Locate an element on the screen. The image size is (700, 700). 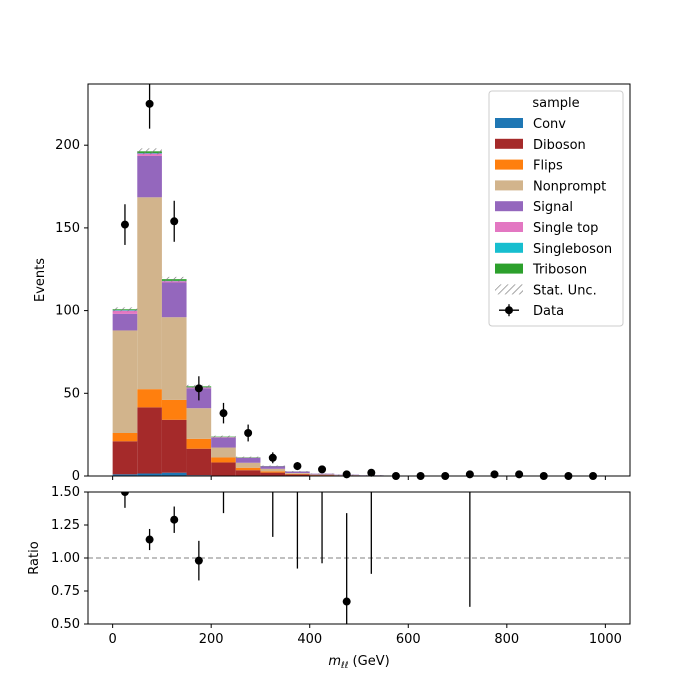
ratio-tick-label: 1.00 is located at coordinates (65, 558).